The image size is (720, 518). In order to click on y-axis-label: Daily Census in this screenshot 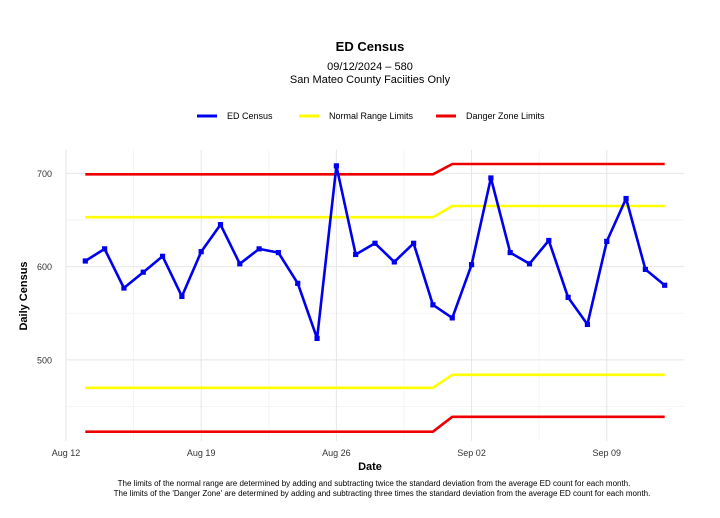, I will do `click(24, 295)`.